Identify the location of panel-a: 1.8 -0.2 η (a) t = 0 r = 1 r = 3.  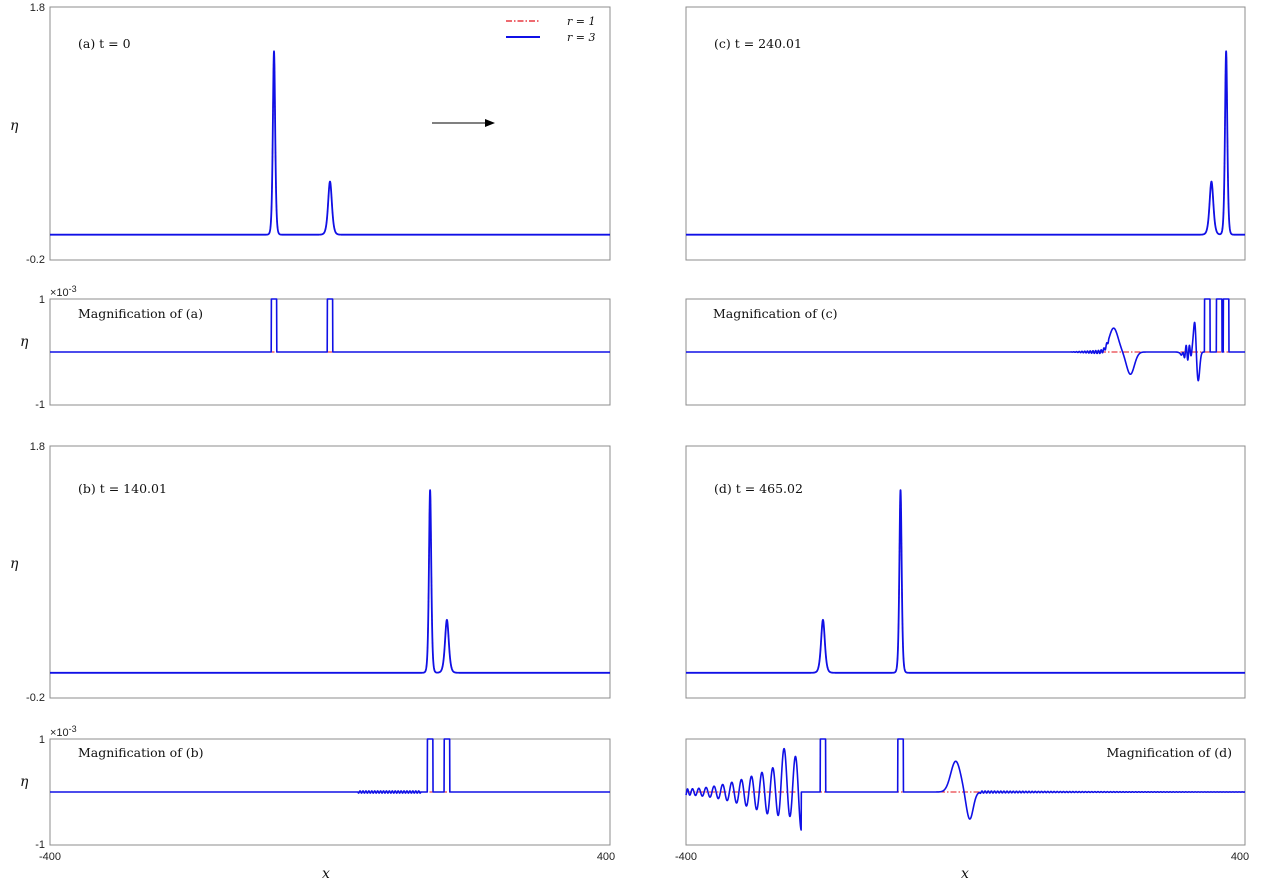
(310, 134).